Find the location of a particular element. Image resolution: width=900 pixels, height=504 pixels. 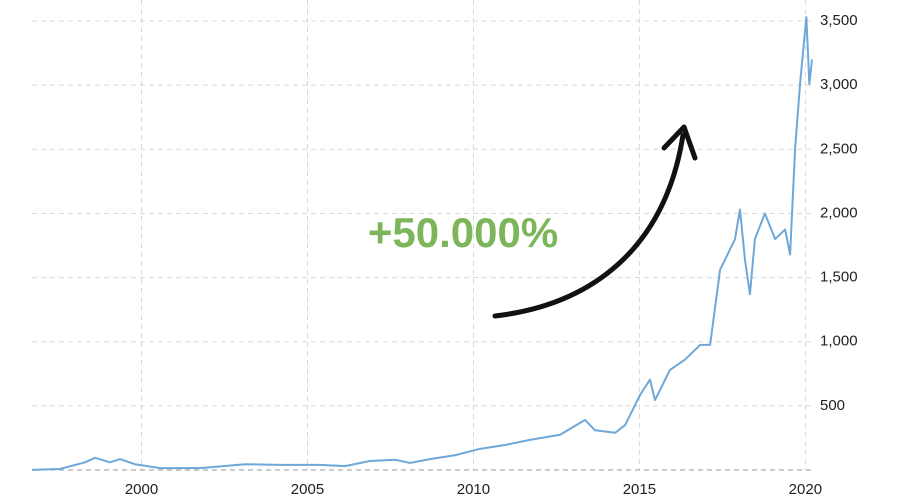

y-tick-label: 2,500 is located at coordinates (839, 148).